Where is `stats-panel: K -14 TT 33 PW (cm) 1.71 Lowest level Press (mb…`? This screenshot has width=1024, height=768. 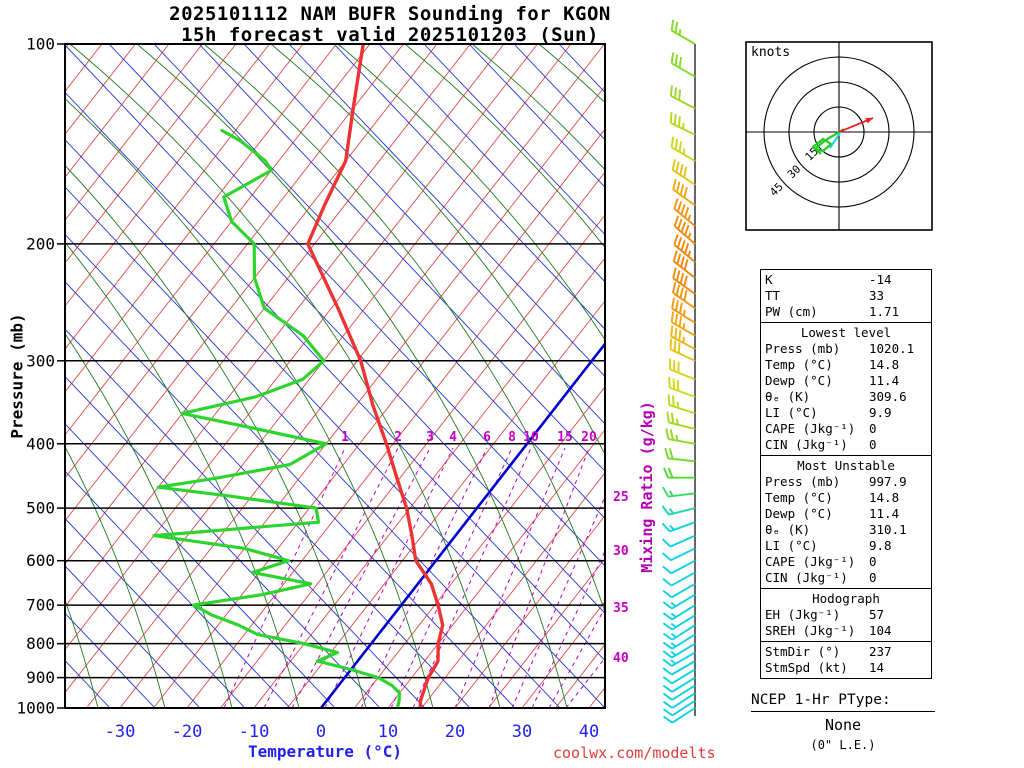 stats-panel: K -14 TT 33 PW (cm) 1.71 Lowest level Press (mb… is located at coordinates (846, 474).